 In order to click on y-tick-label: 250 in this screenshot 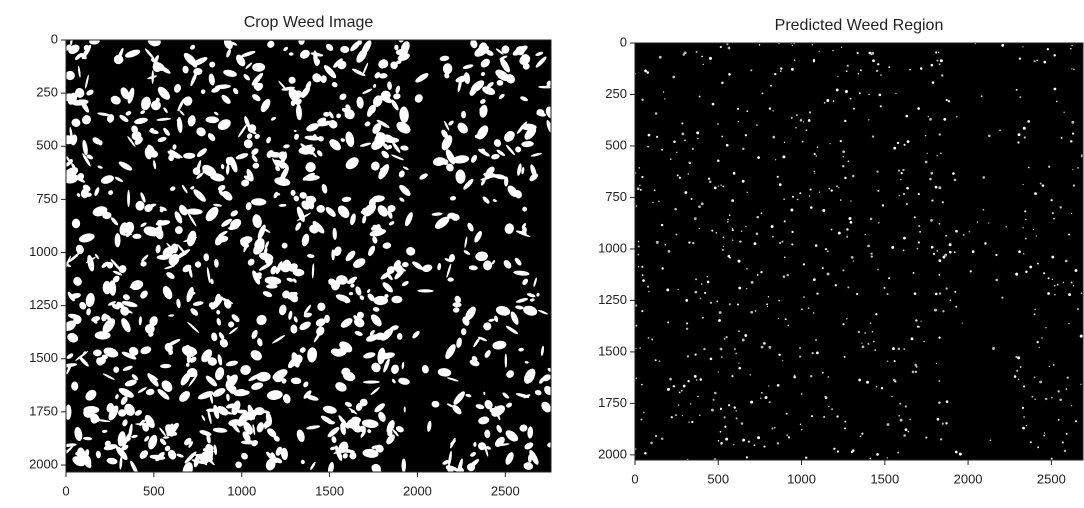, I will do `click(47, 92)`.